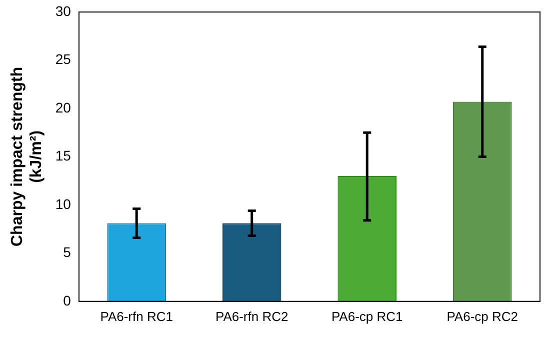 This screenshot has width=550, height=337. Describe the element at coordinates (67, 252) in the screenshot. I see `y-tick-label: 5` at that location.